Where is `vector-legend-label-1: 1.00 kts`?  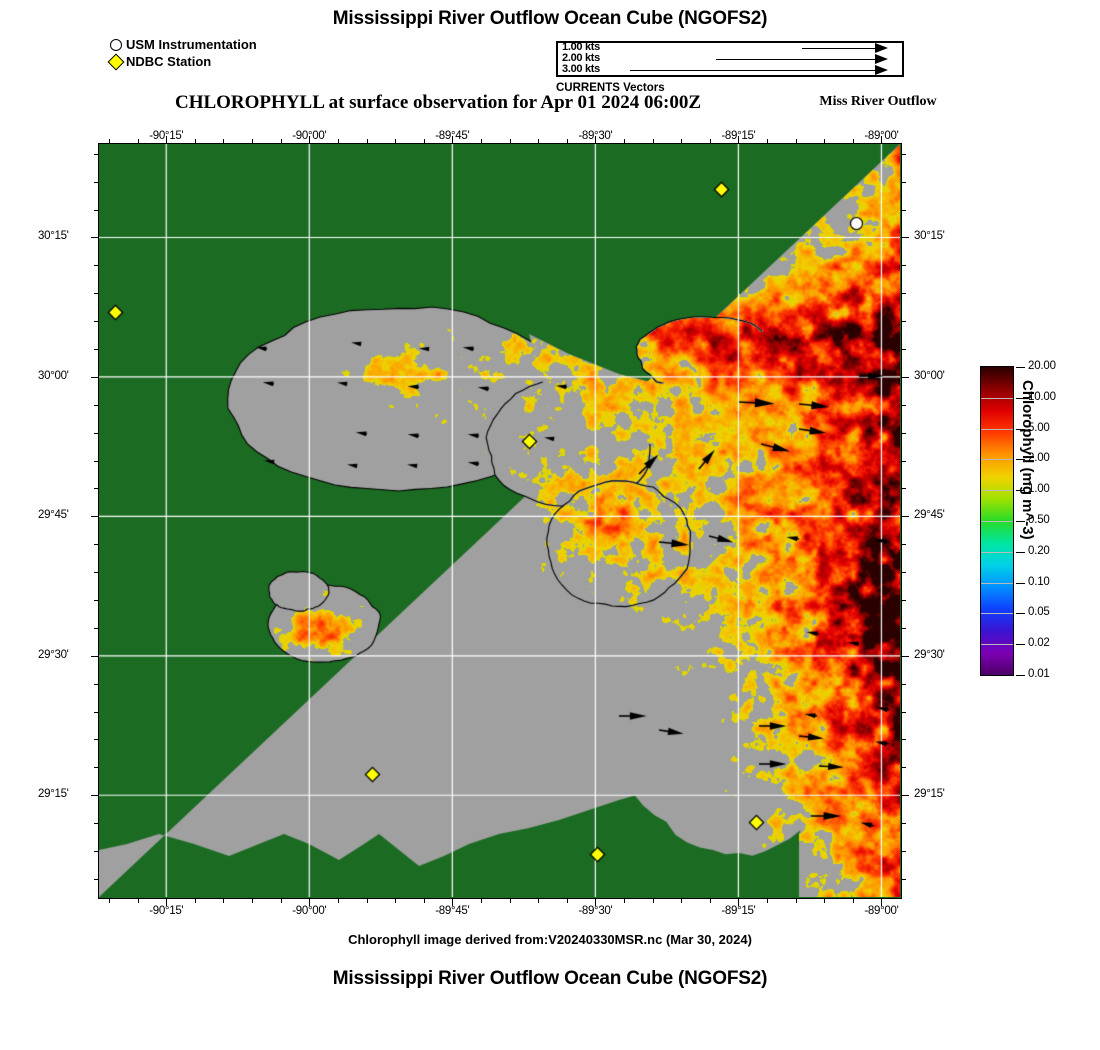 vector-legend-label-1: 1.00 kts is located at coordinates (581, 47).